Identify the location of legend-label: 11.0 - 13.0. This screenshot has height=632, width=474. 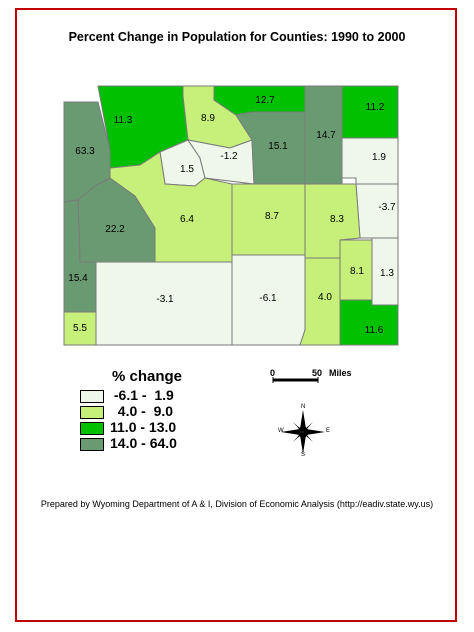
(143, 427).